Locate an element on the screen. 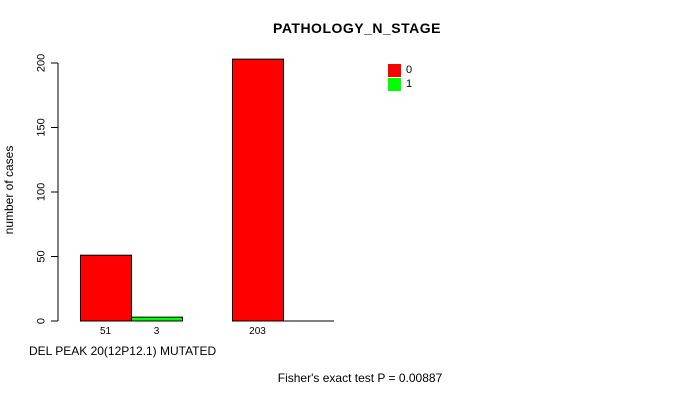  x-axis-label: DEL PEAK 20(12P12.1) MUTATED is located at coordinates (123, 351).